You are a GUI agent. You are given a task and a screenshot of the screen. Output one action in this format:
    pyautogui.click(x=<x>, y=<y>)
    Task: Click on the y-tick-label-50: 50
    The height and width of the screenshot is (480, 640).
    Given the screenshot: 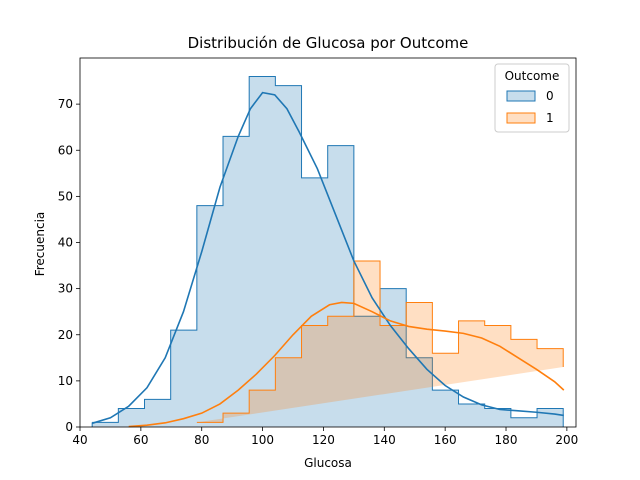 What is the action you would take?
    pyautogui.click(x=65, y=196)
    